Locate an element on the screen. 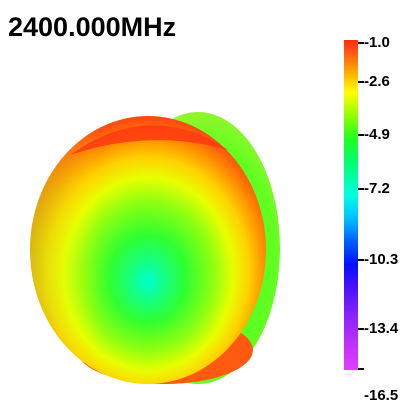 Image resolution: width=420 pixels, height=410 pixels. color-scale-bar is located at coordinates (351, 205).